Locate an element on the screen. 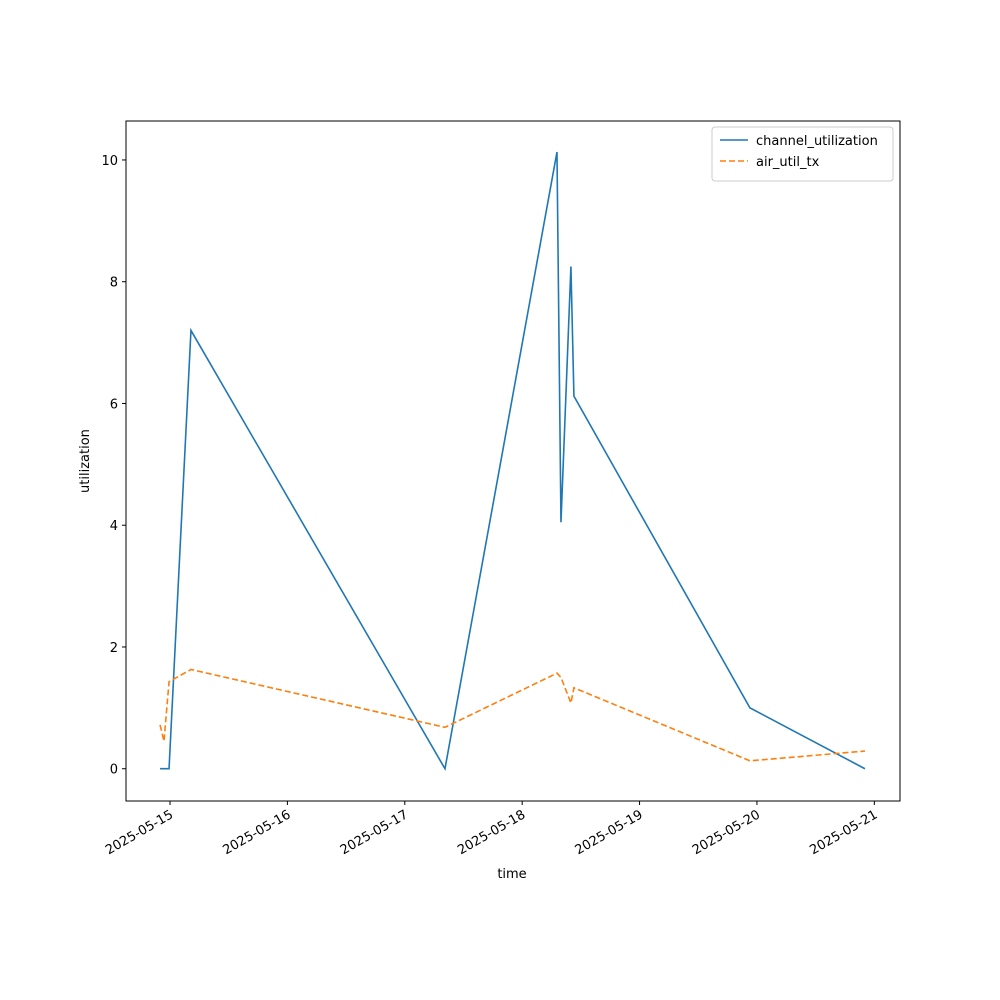 The height and width of the screenshot is (1000, 1000). x-tick-label: 2025-05-18 is located at coordinates (491, 832).